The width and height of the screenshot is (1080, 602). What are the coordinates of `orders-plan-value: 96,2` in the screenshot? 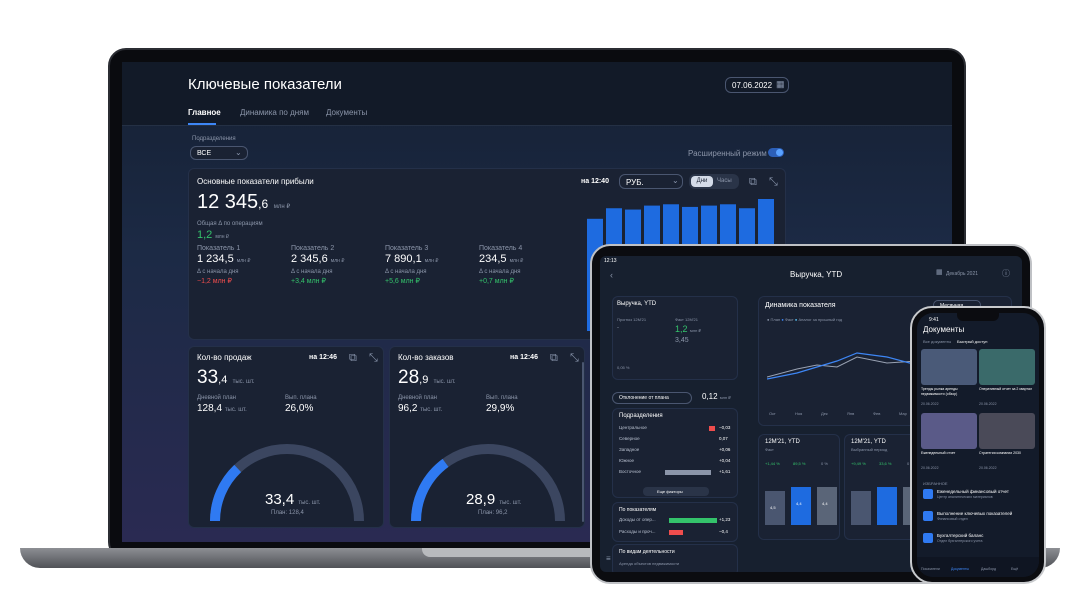 It's located at (408, 408).